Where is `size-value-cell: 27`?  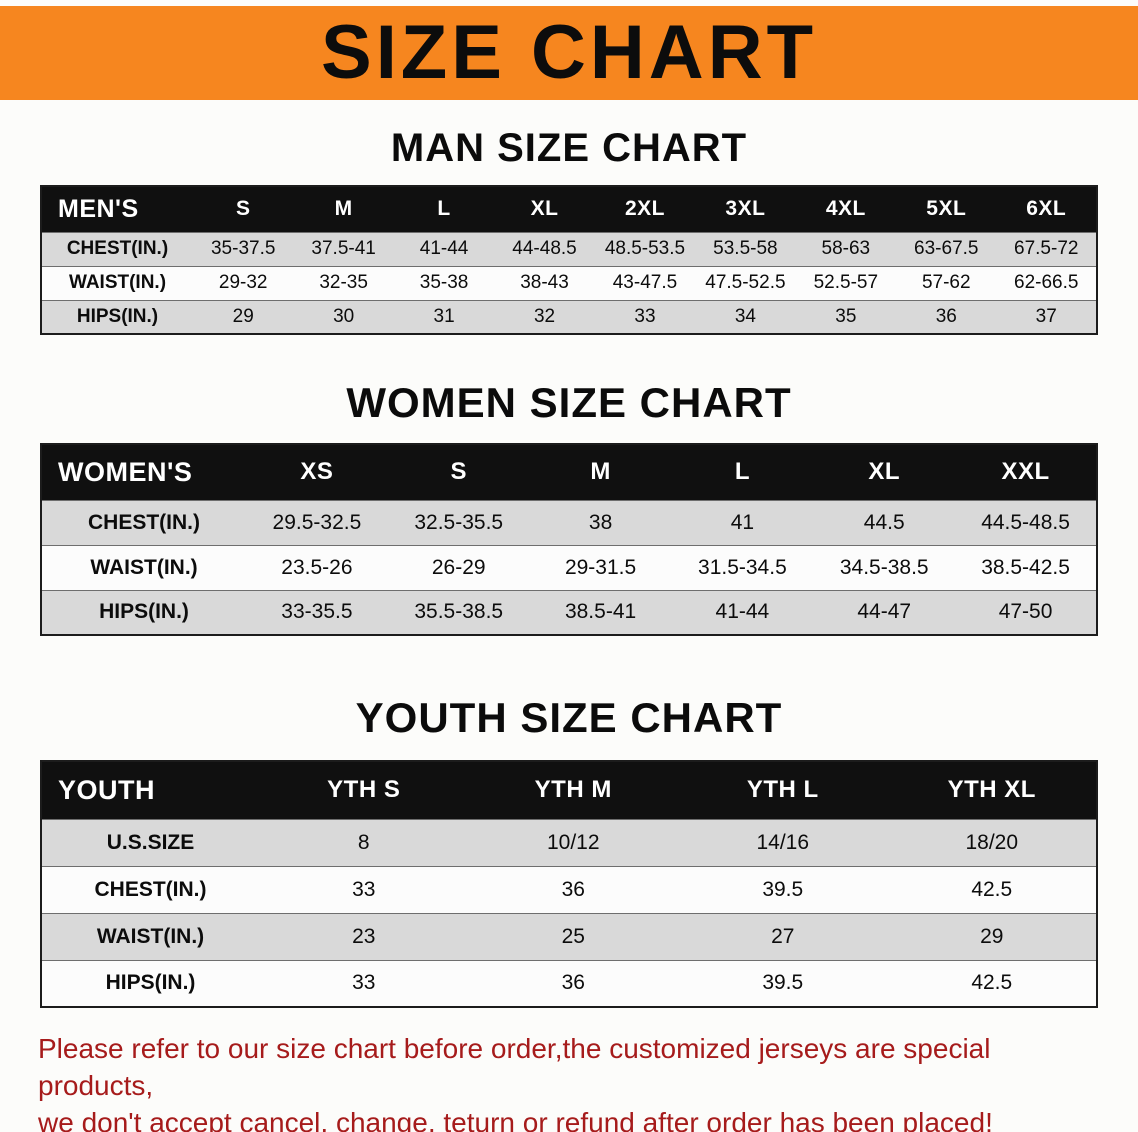 size-value-cell: 27 is located at coordinates (783, 936).